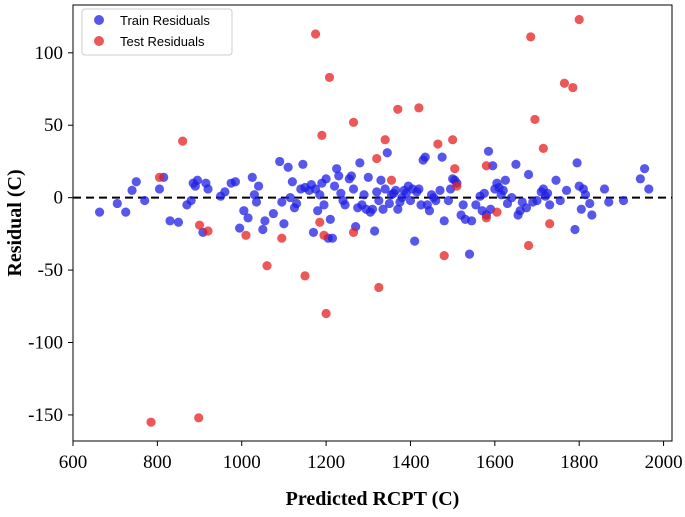 The image size is (685, 517). Describe the element at coordinates (157, 32) in the screenshot. I see `legend-box` at that location.